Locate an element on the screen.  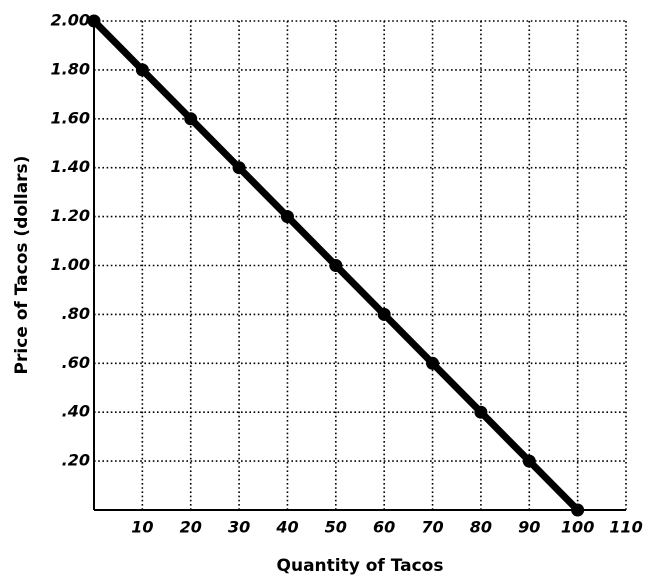
y-tick-label: .60 is located at coordinates (76, 362).